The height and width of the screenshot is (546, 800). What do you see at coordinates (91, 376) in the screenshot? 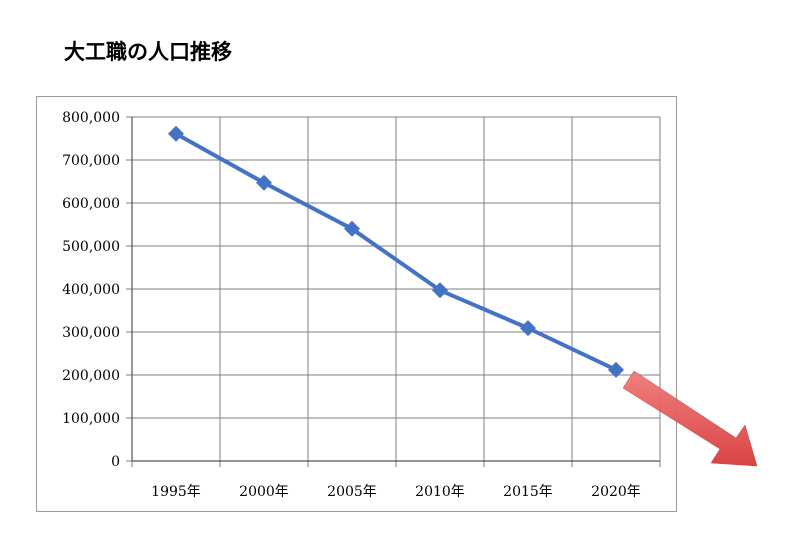
I see `y-tick-label: 200,000` at bounding box center [91, 376].